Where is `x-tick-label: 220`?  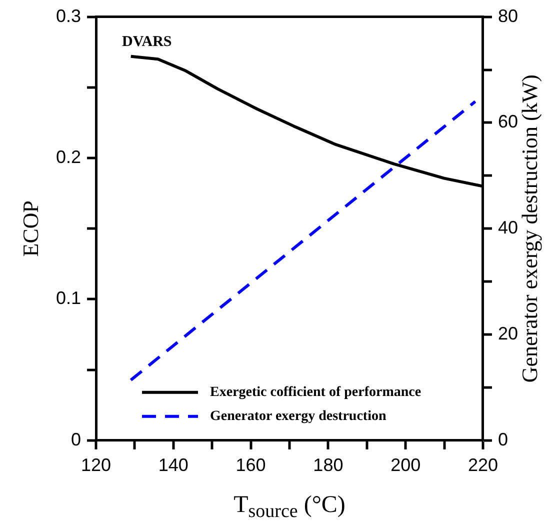 x-tick-label: 220 is located at coordinates (483, 465).